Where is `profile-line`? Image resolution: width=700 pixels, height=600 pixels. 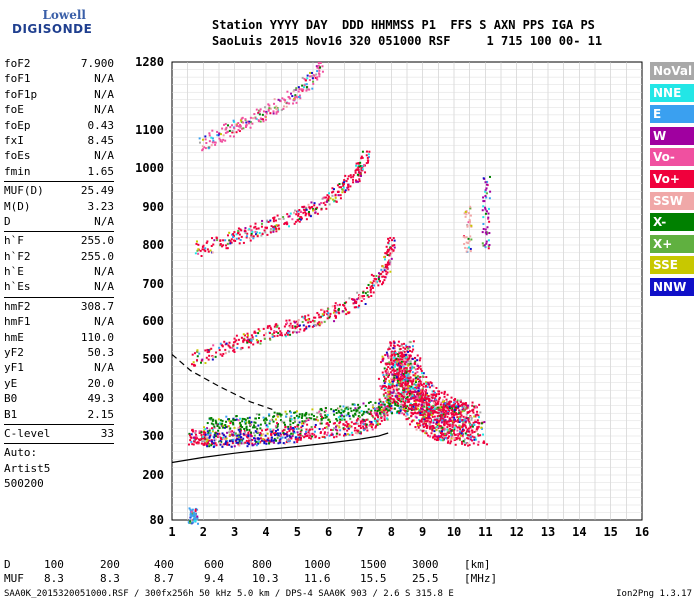 profile-line is located at coordinates (280, 448).